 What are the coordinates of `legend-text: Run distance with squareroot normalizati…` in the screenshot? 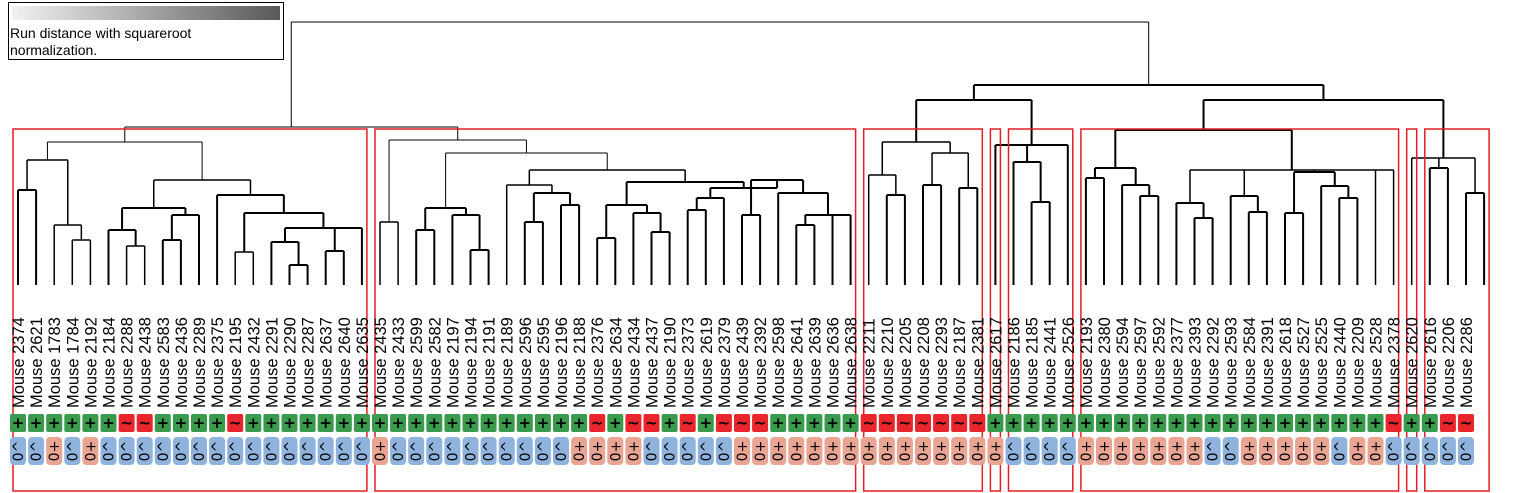 It's located at (101, 41).